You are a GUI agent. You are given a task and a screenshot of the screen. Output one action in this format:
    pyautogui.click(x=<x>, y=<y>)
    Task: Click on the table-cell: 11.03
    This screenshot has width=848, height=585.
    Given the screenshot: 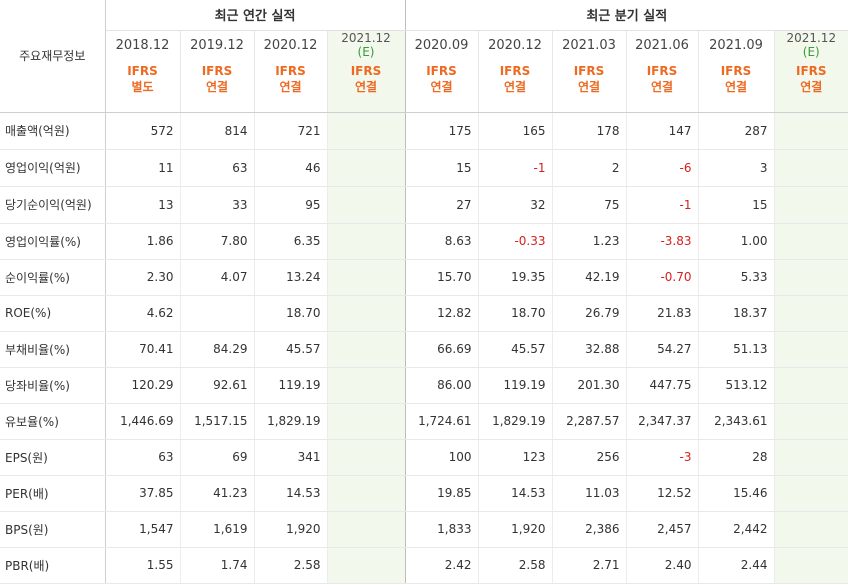 What is the action you would take?
    pyautogui.click(x=588, y=493)
    